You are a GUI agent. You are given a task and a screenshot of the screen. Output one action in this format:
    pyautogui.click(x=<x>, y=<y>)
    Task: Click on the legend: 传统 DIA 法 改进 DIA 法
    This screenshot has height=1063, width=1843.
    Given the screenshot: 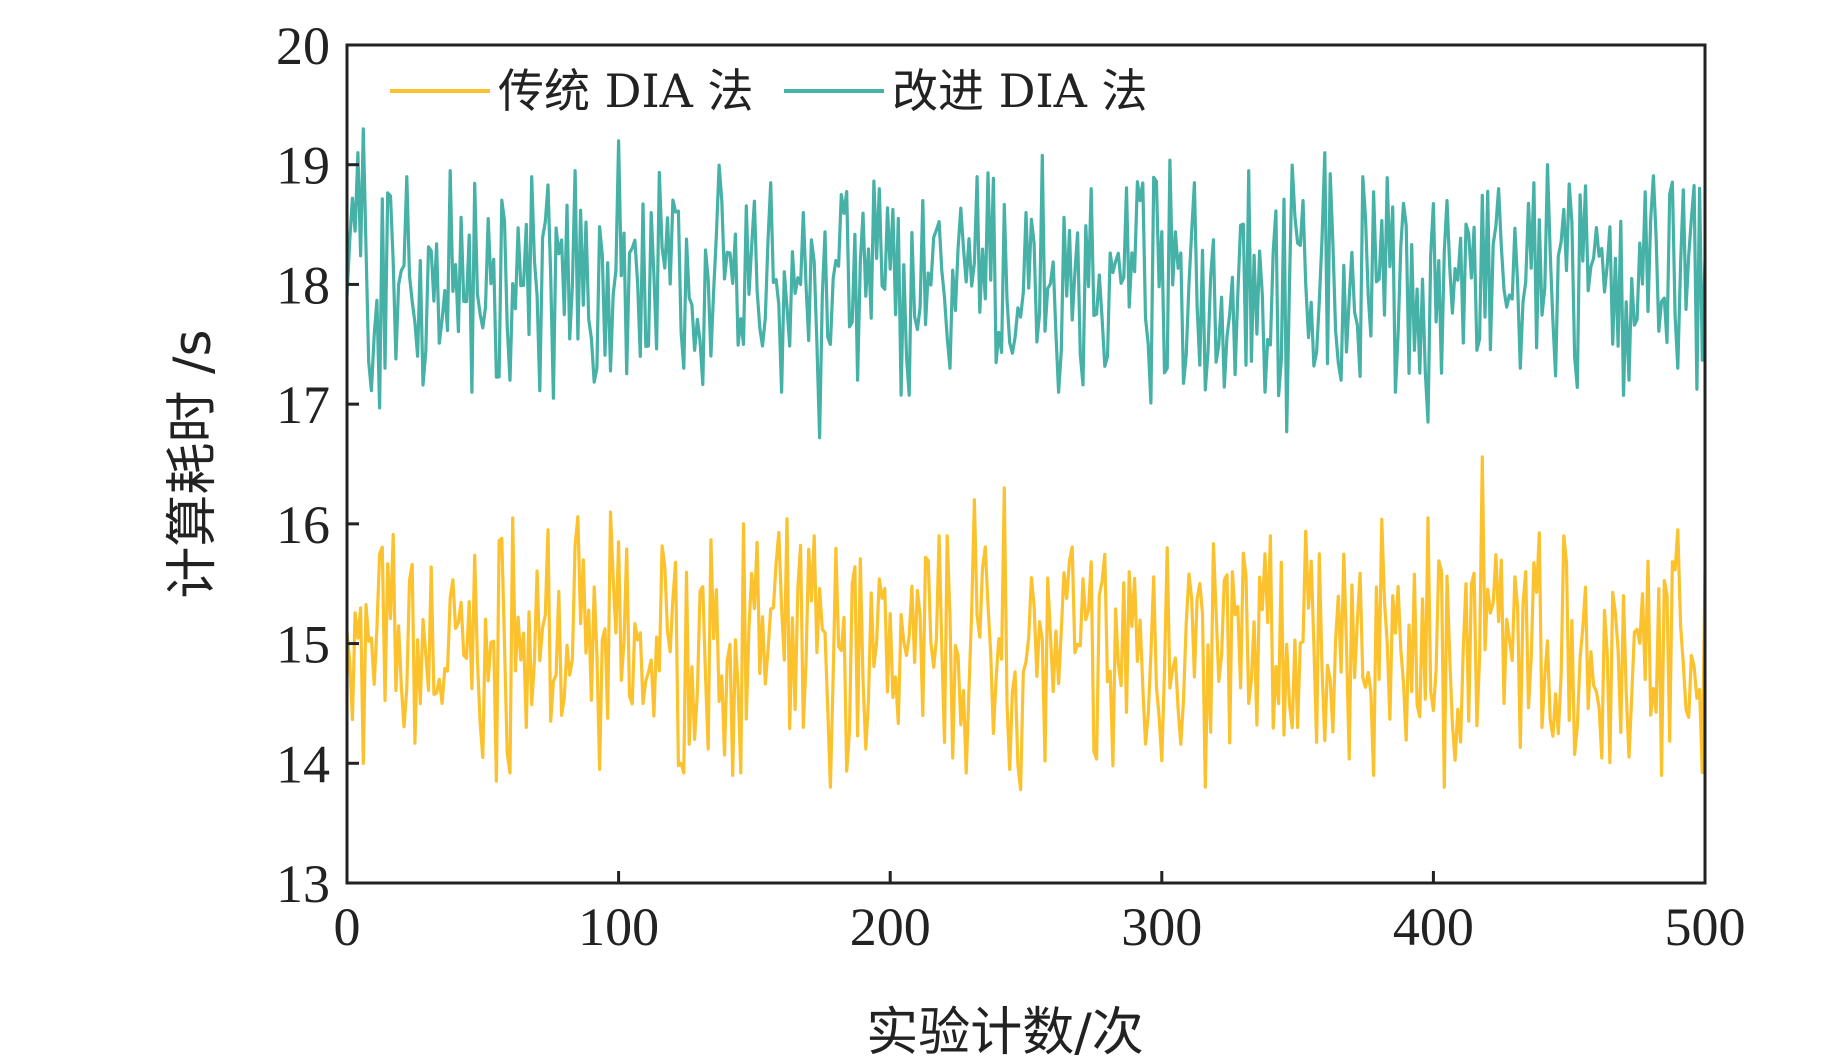 What is the action you would take?
    pyautogui.click(x=769, y=91)
    